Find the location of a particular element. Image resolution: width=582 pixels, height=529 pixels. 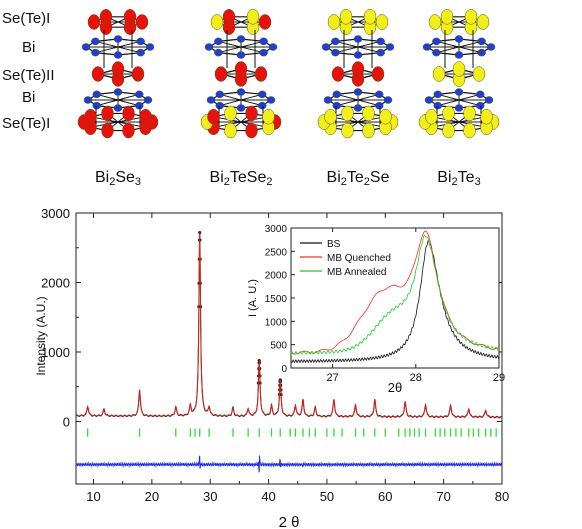

main-y-tick-label: 2000 is located at coordinates (55, 282).